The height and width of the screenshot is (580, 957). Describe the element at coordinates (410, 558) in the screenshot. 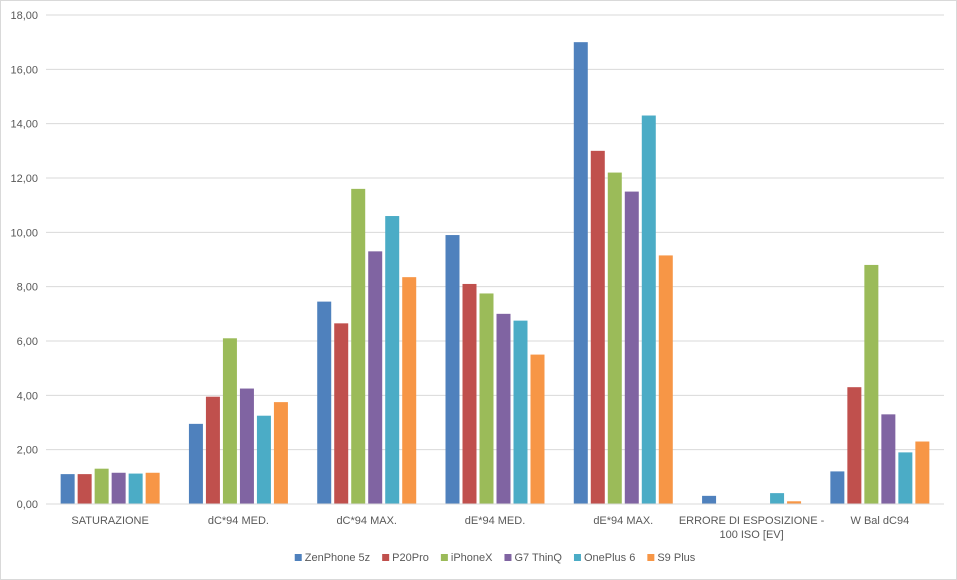

I see `legend-label: P20Pro` at that location.